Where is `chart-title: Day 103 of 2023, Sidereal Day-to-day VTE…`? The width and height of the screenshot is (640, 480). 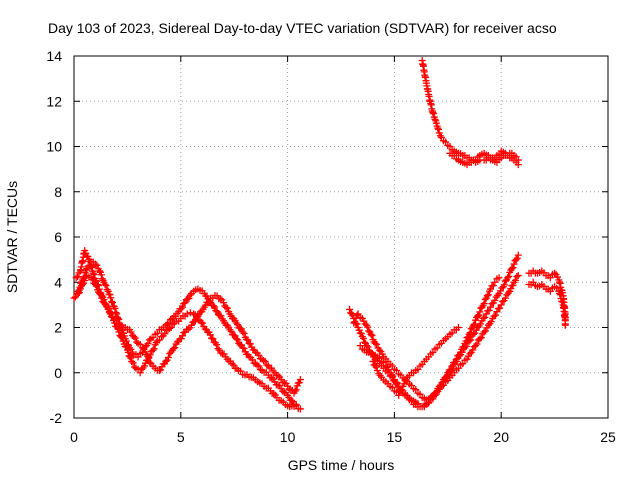 chart-title: Day 103 of 2023, Sidereal Day-to-day VTE… is located at coordinates (302, 28).